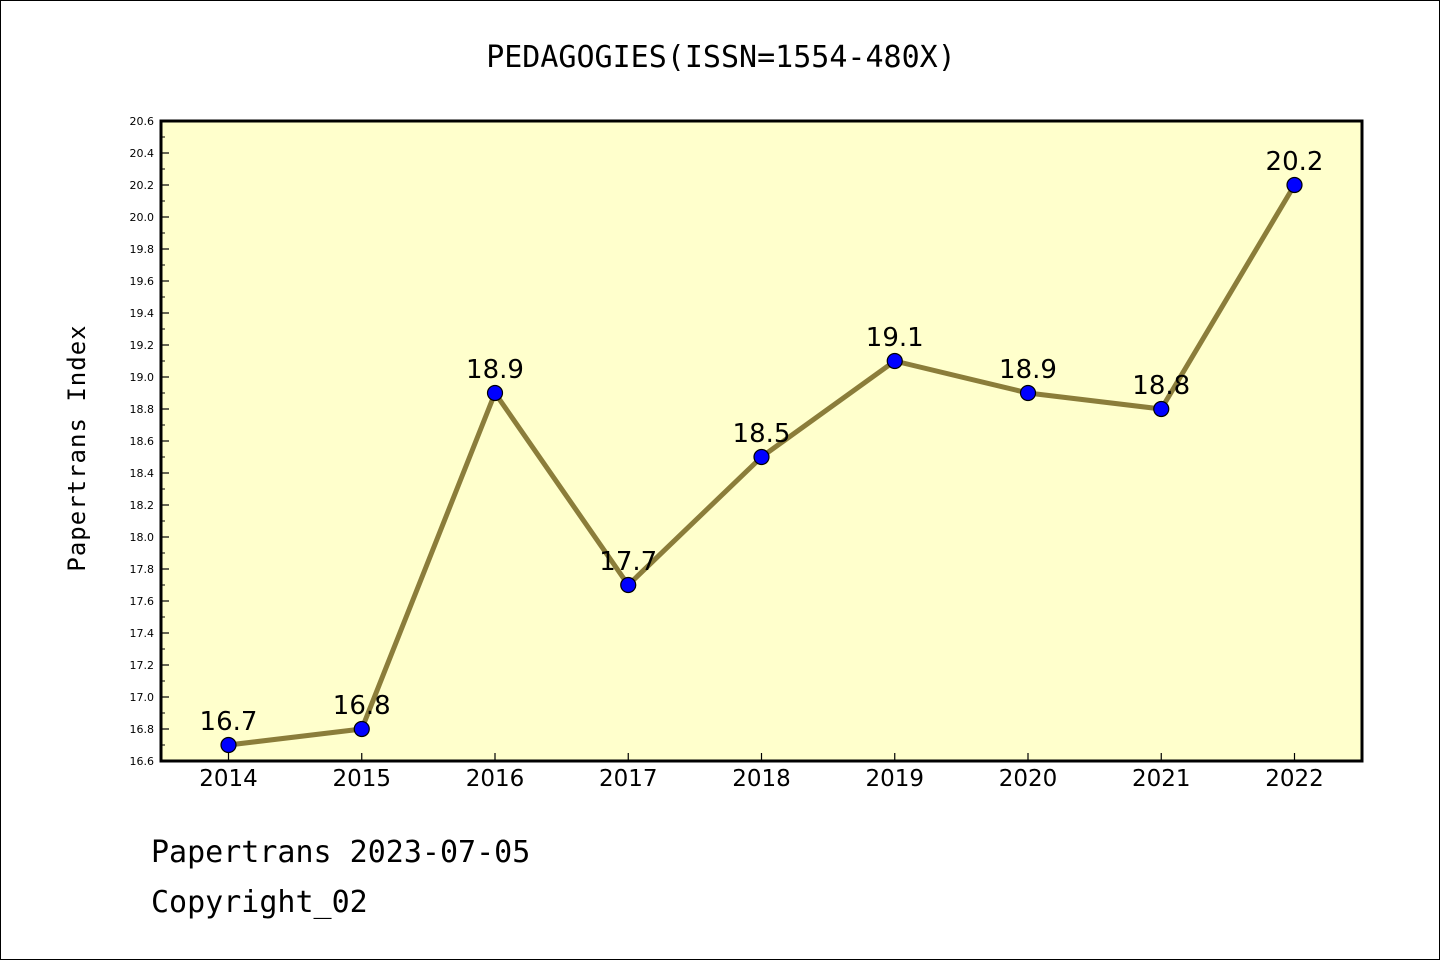 This screenshot has height=960, width=1440. What do you see at coordinates (142, 601) in the screenshot?
I see `y-tick-label: 17.6` at bounding box center [142, 601].